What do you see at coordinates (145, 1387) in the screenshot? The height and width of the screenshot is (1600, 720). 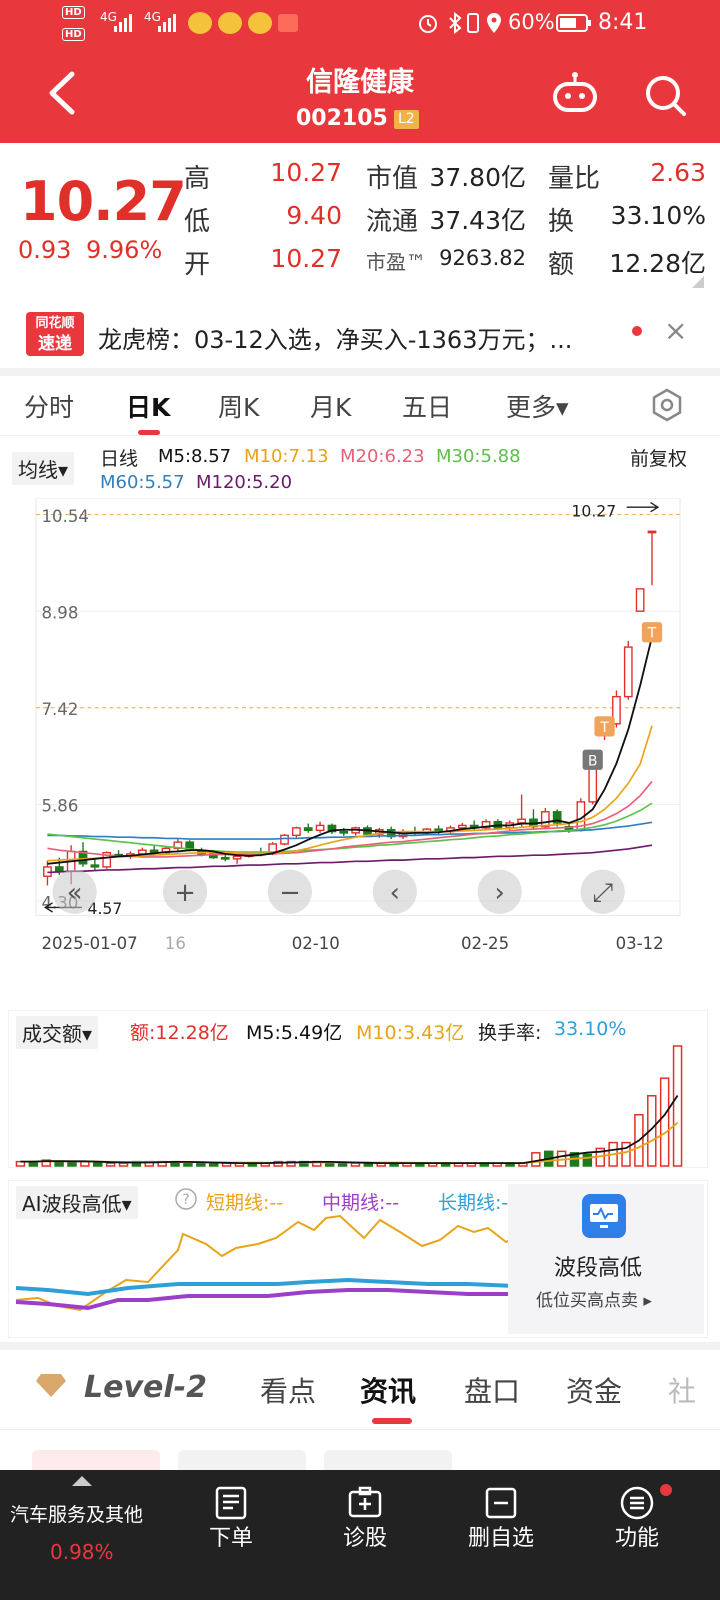 I see `tab-level2: Level-2` at bounding box center [145, 1387].